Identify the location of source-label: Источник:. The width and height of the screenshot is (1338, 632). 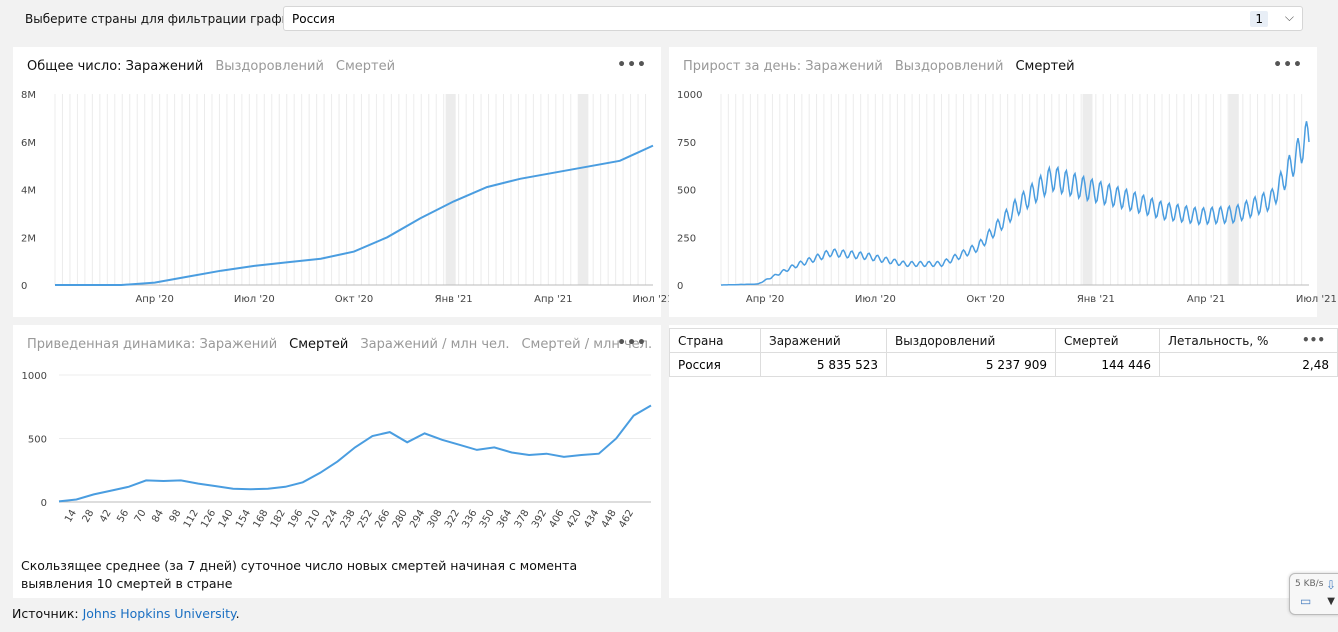
(45, 613).